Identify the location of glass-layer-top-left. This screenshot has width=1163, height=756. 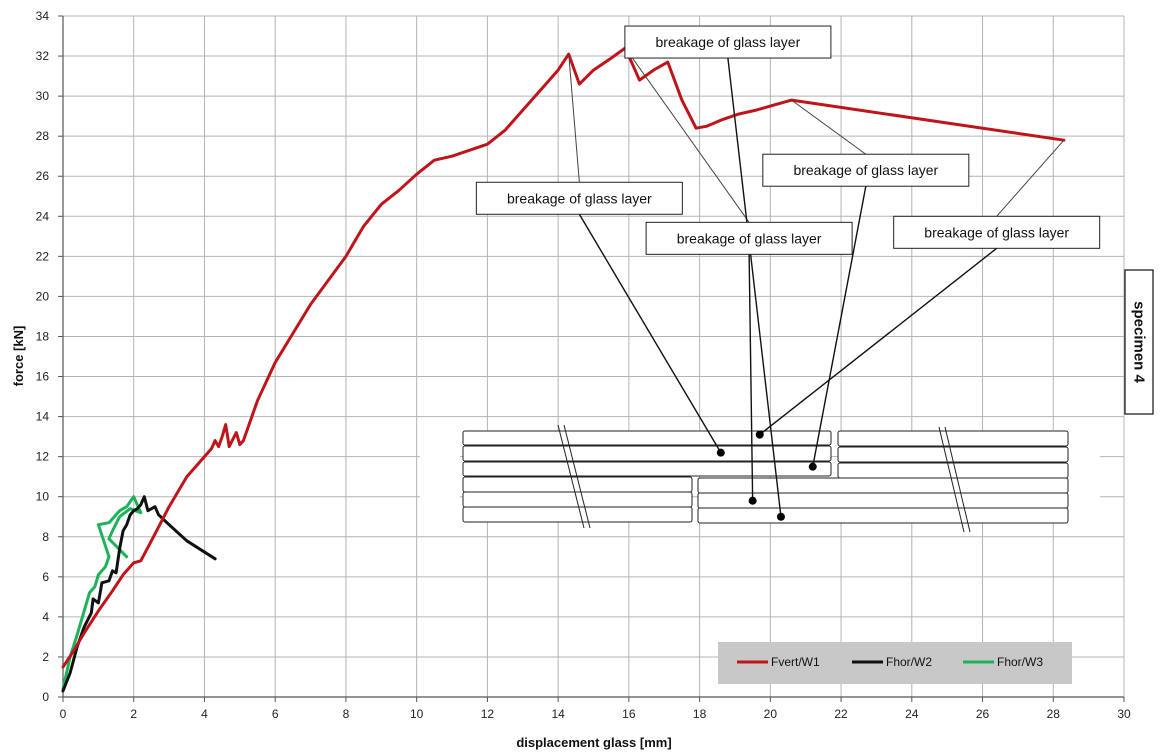
(647, 438).